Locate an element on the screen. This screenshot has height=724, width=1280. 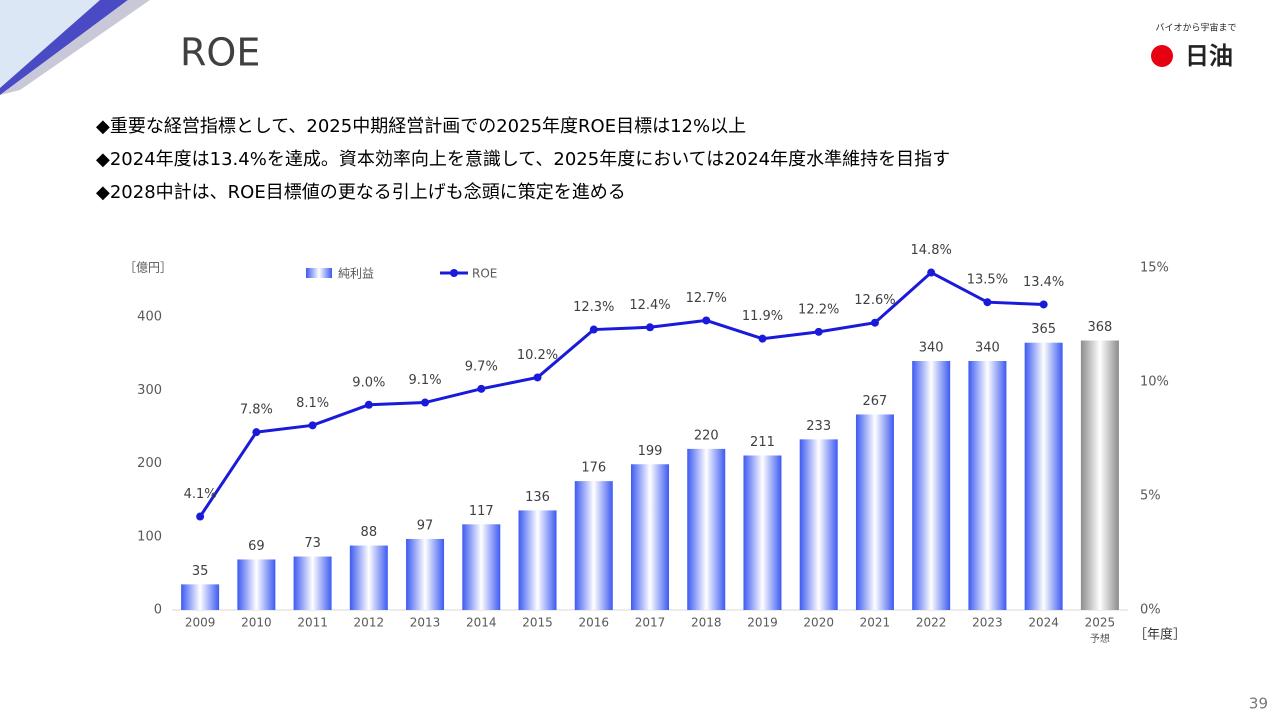
legend-label: ROE is located at coordinates (484, 274).